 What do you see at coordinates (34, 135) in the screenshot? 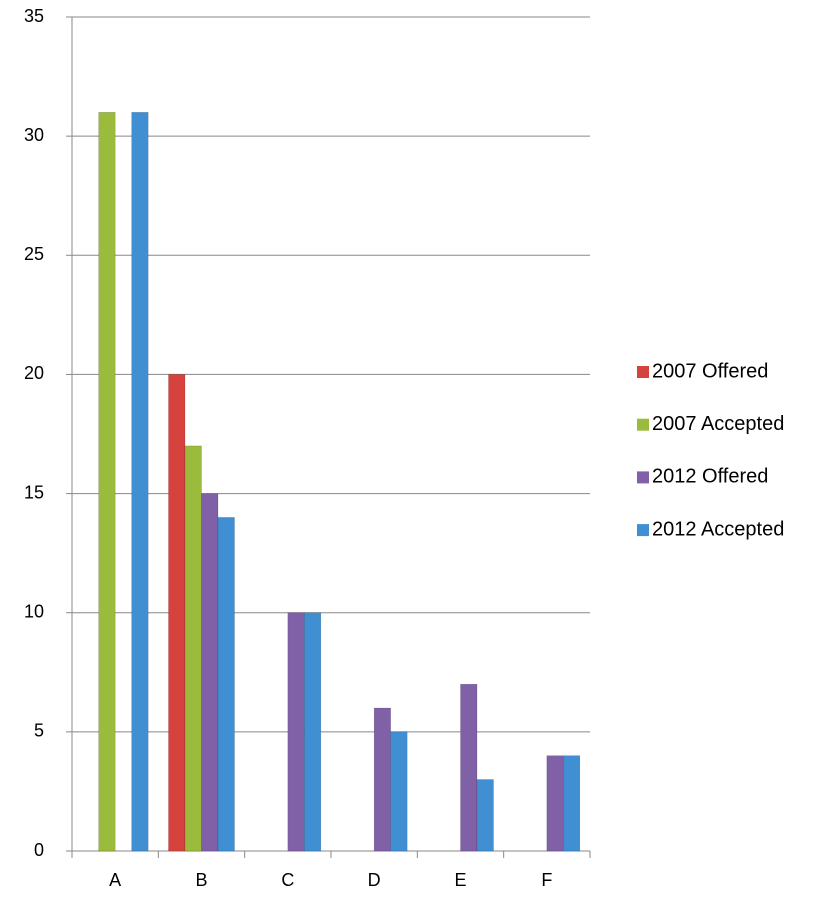
I see `y-tick-label: 30` at bounding box center [34, 135].